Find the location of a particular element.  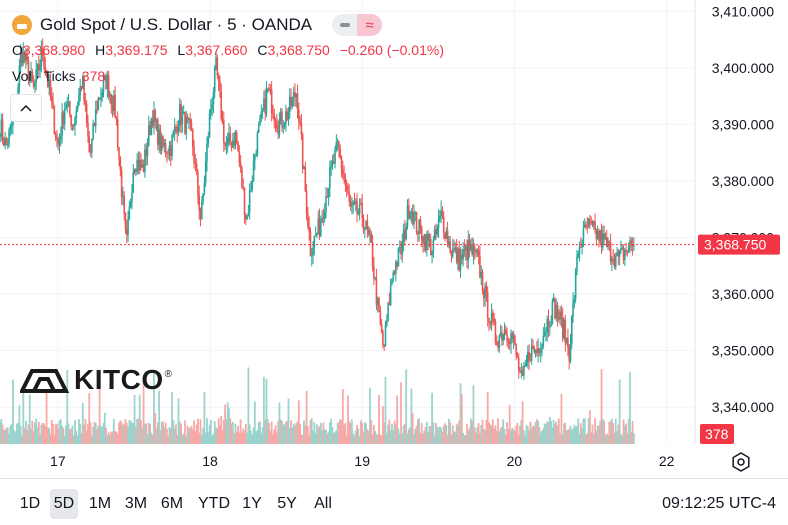

x-tick-label: 22 is located at coordinates (667, 461).